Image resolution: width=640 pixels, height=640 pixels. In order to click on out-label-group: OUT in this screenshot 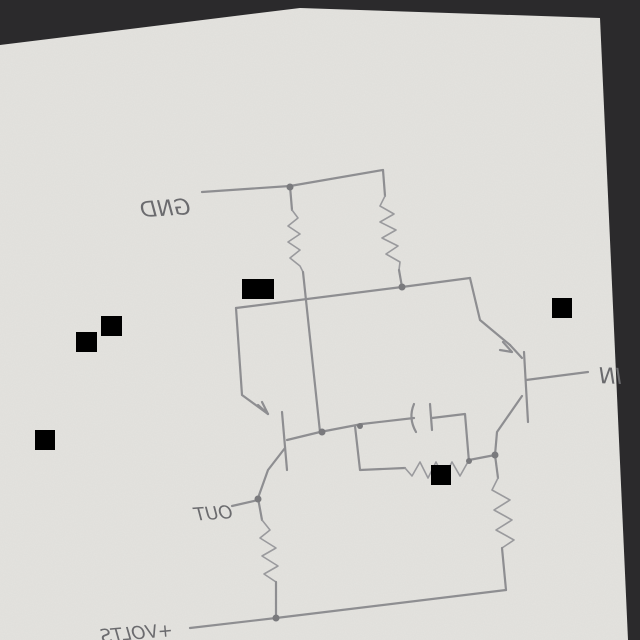, I will do `click(212, 514)`.